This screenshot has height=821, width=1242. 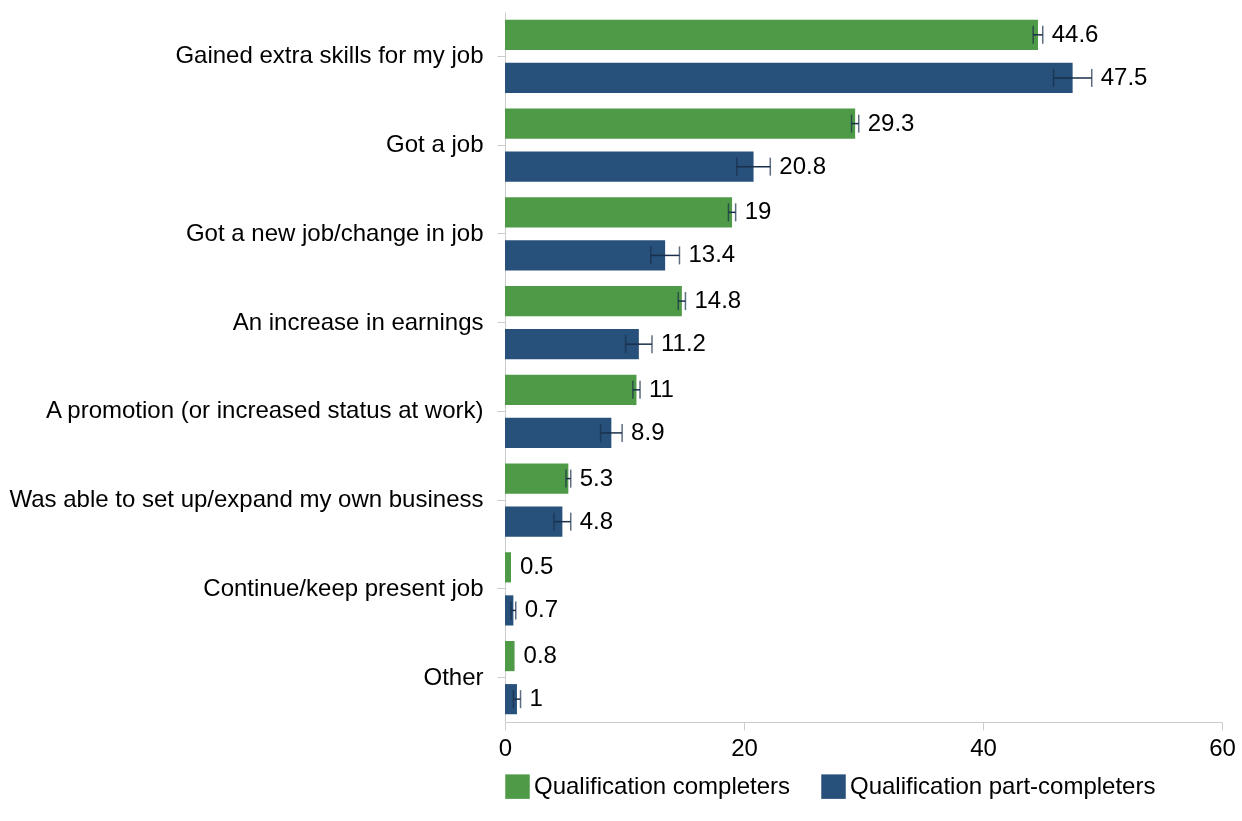 I want to click on data-label: 11.2, so click(x=683, y=343).